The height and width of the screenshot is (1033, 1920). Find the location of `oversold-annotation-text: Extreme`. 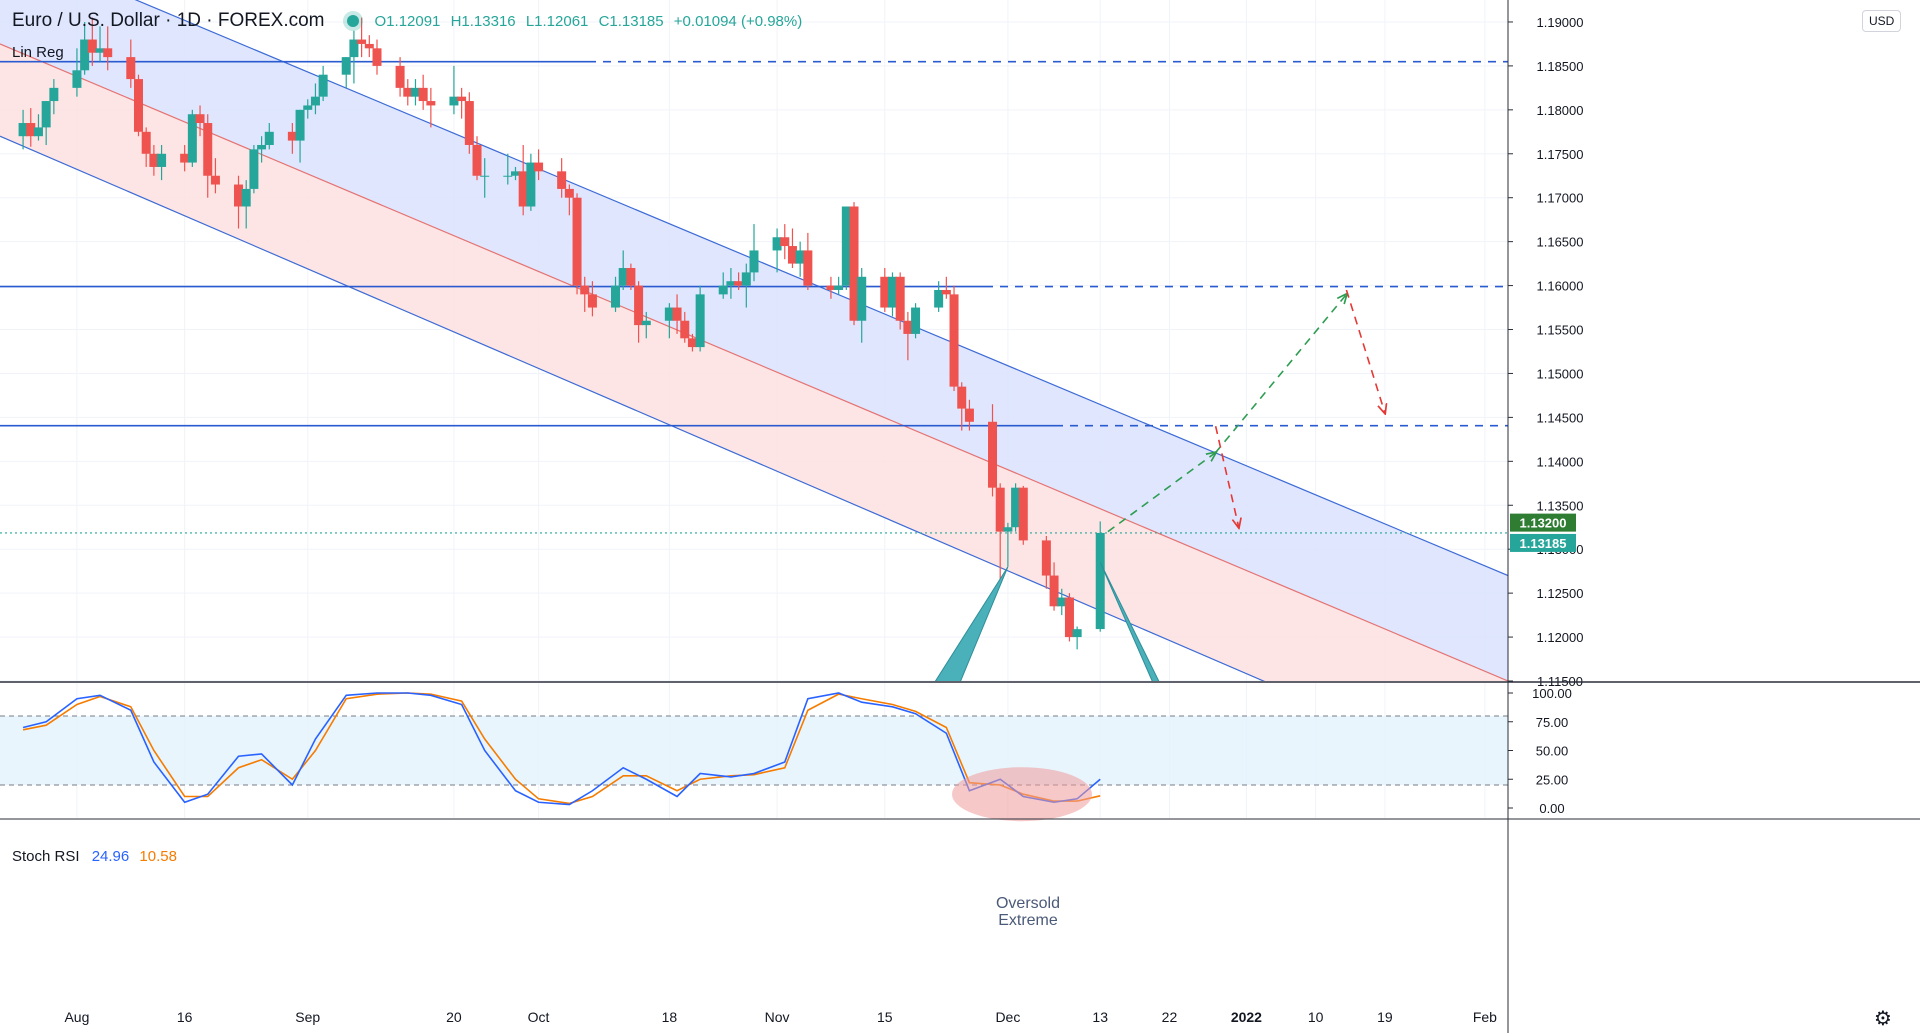

oversold-annotation-text: Extreme is located at coordinates (1028, 920).